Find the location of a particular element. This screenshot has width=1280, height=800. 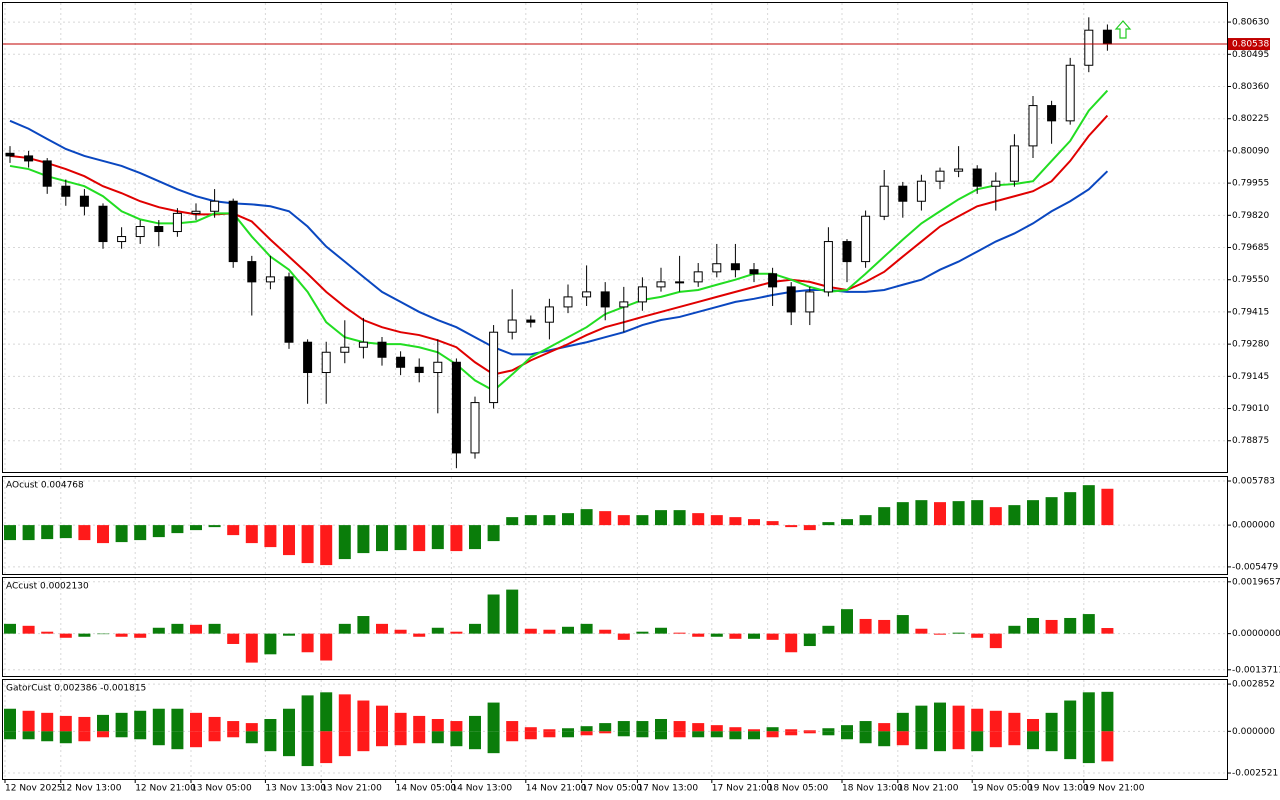

y-tick-label: 0.80090 is located at coordinates (1250, 151).